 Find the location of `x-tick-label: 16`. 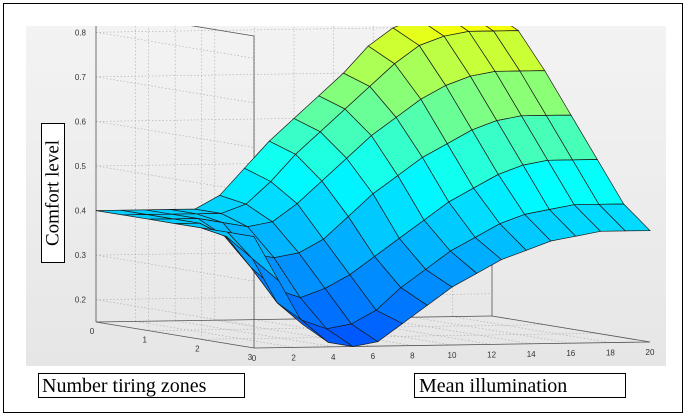

x-tick-label: 16 is located at coordinates (570, 353).